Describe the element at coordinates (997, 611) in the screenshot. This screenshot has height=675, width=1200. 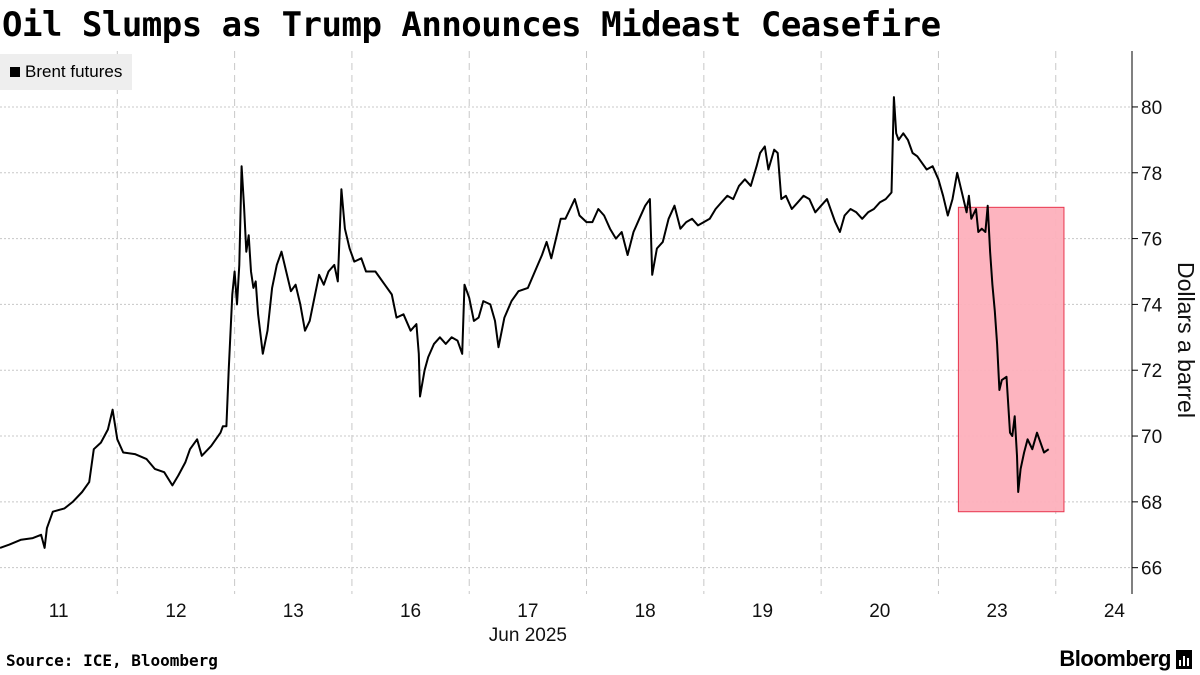
I see `x-tick-label: 23` at that location.